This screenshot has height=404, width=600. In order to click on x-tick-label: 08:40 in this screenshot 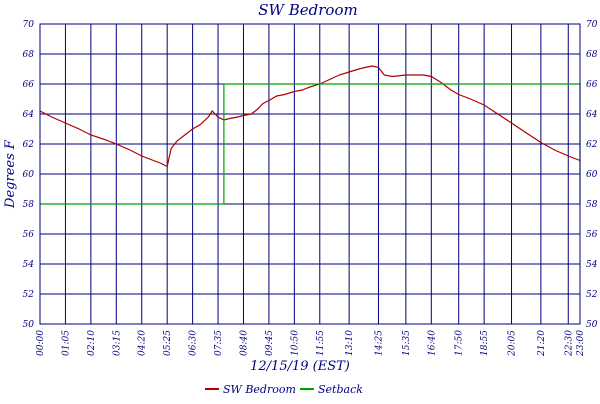, I will do `click(244, 343)`.